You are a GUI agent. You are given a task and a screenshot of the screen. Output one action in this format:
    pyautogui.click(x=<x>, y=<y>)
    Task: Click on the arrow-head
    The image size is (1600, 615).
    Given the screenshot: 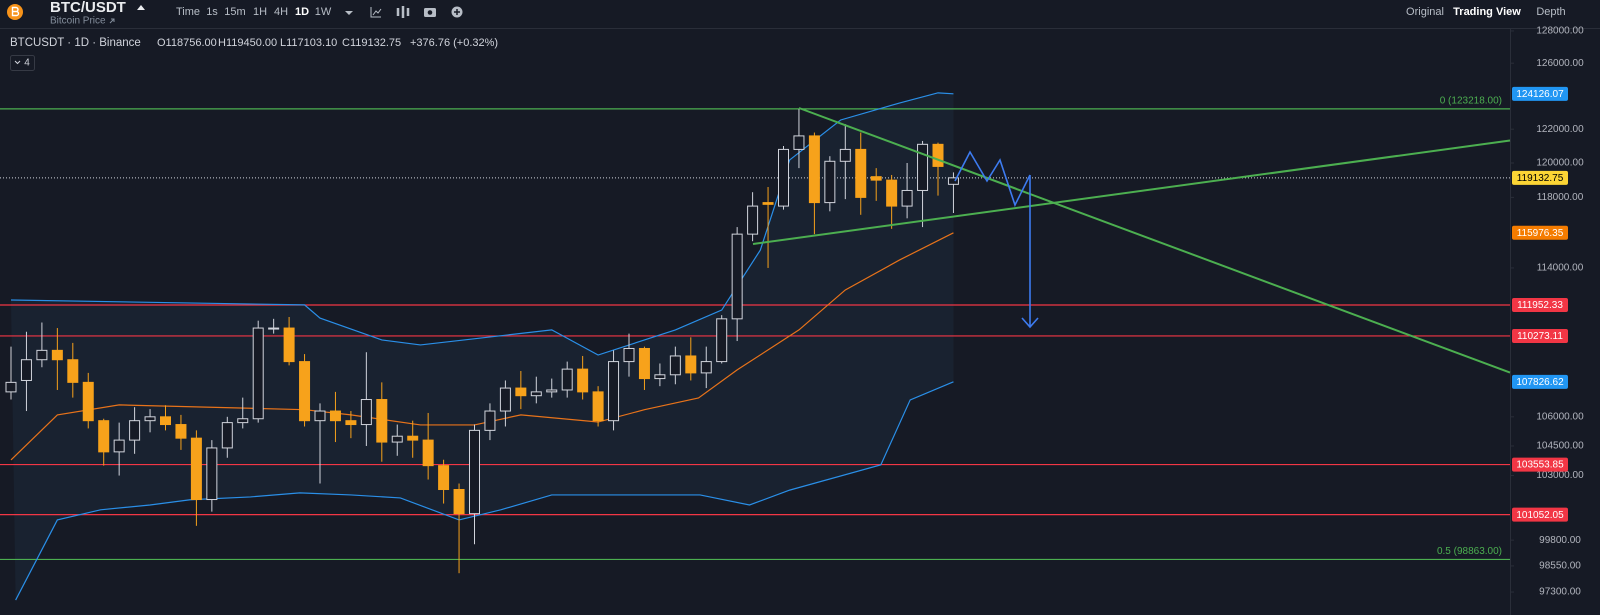 What is the action you would take?
    pyautogui.click(x=1030, y=323)
    